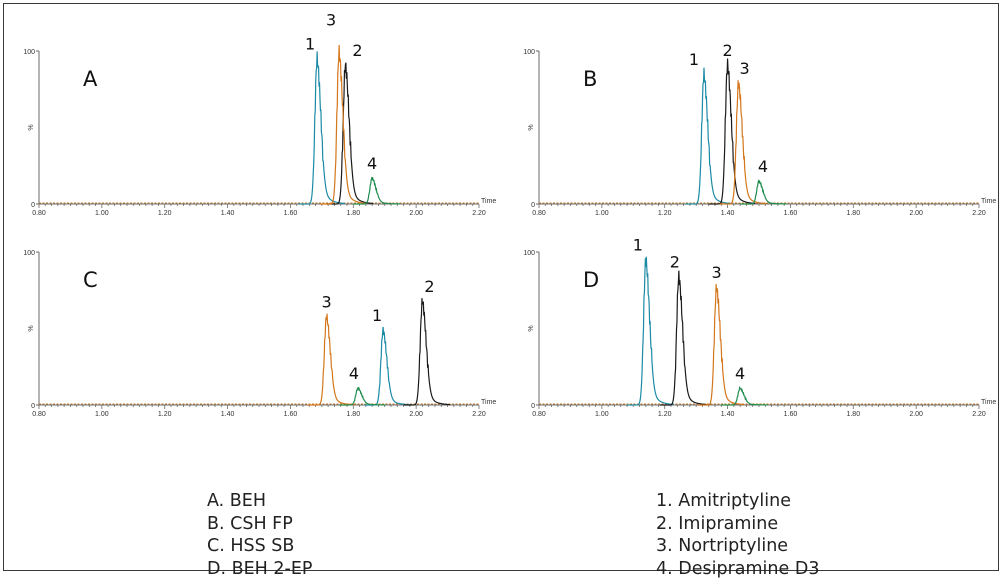  I want to click on panel-a-ylabel: %, so click(31, 127).